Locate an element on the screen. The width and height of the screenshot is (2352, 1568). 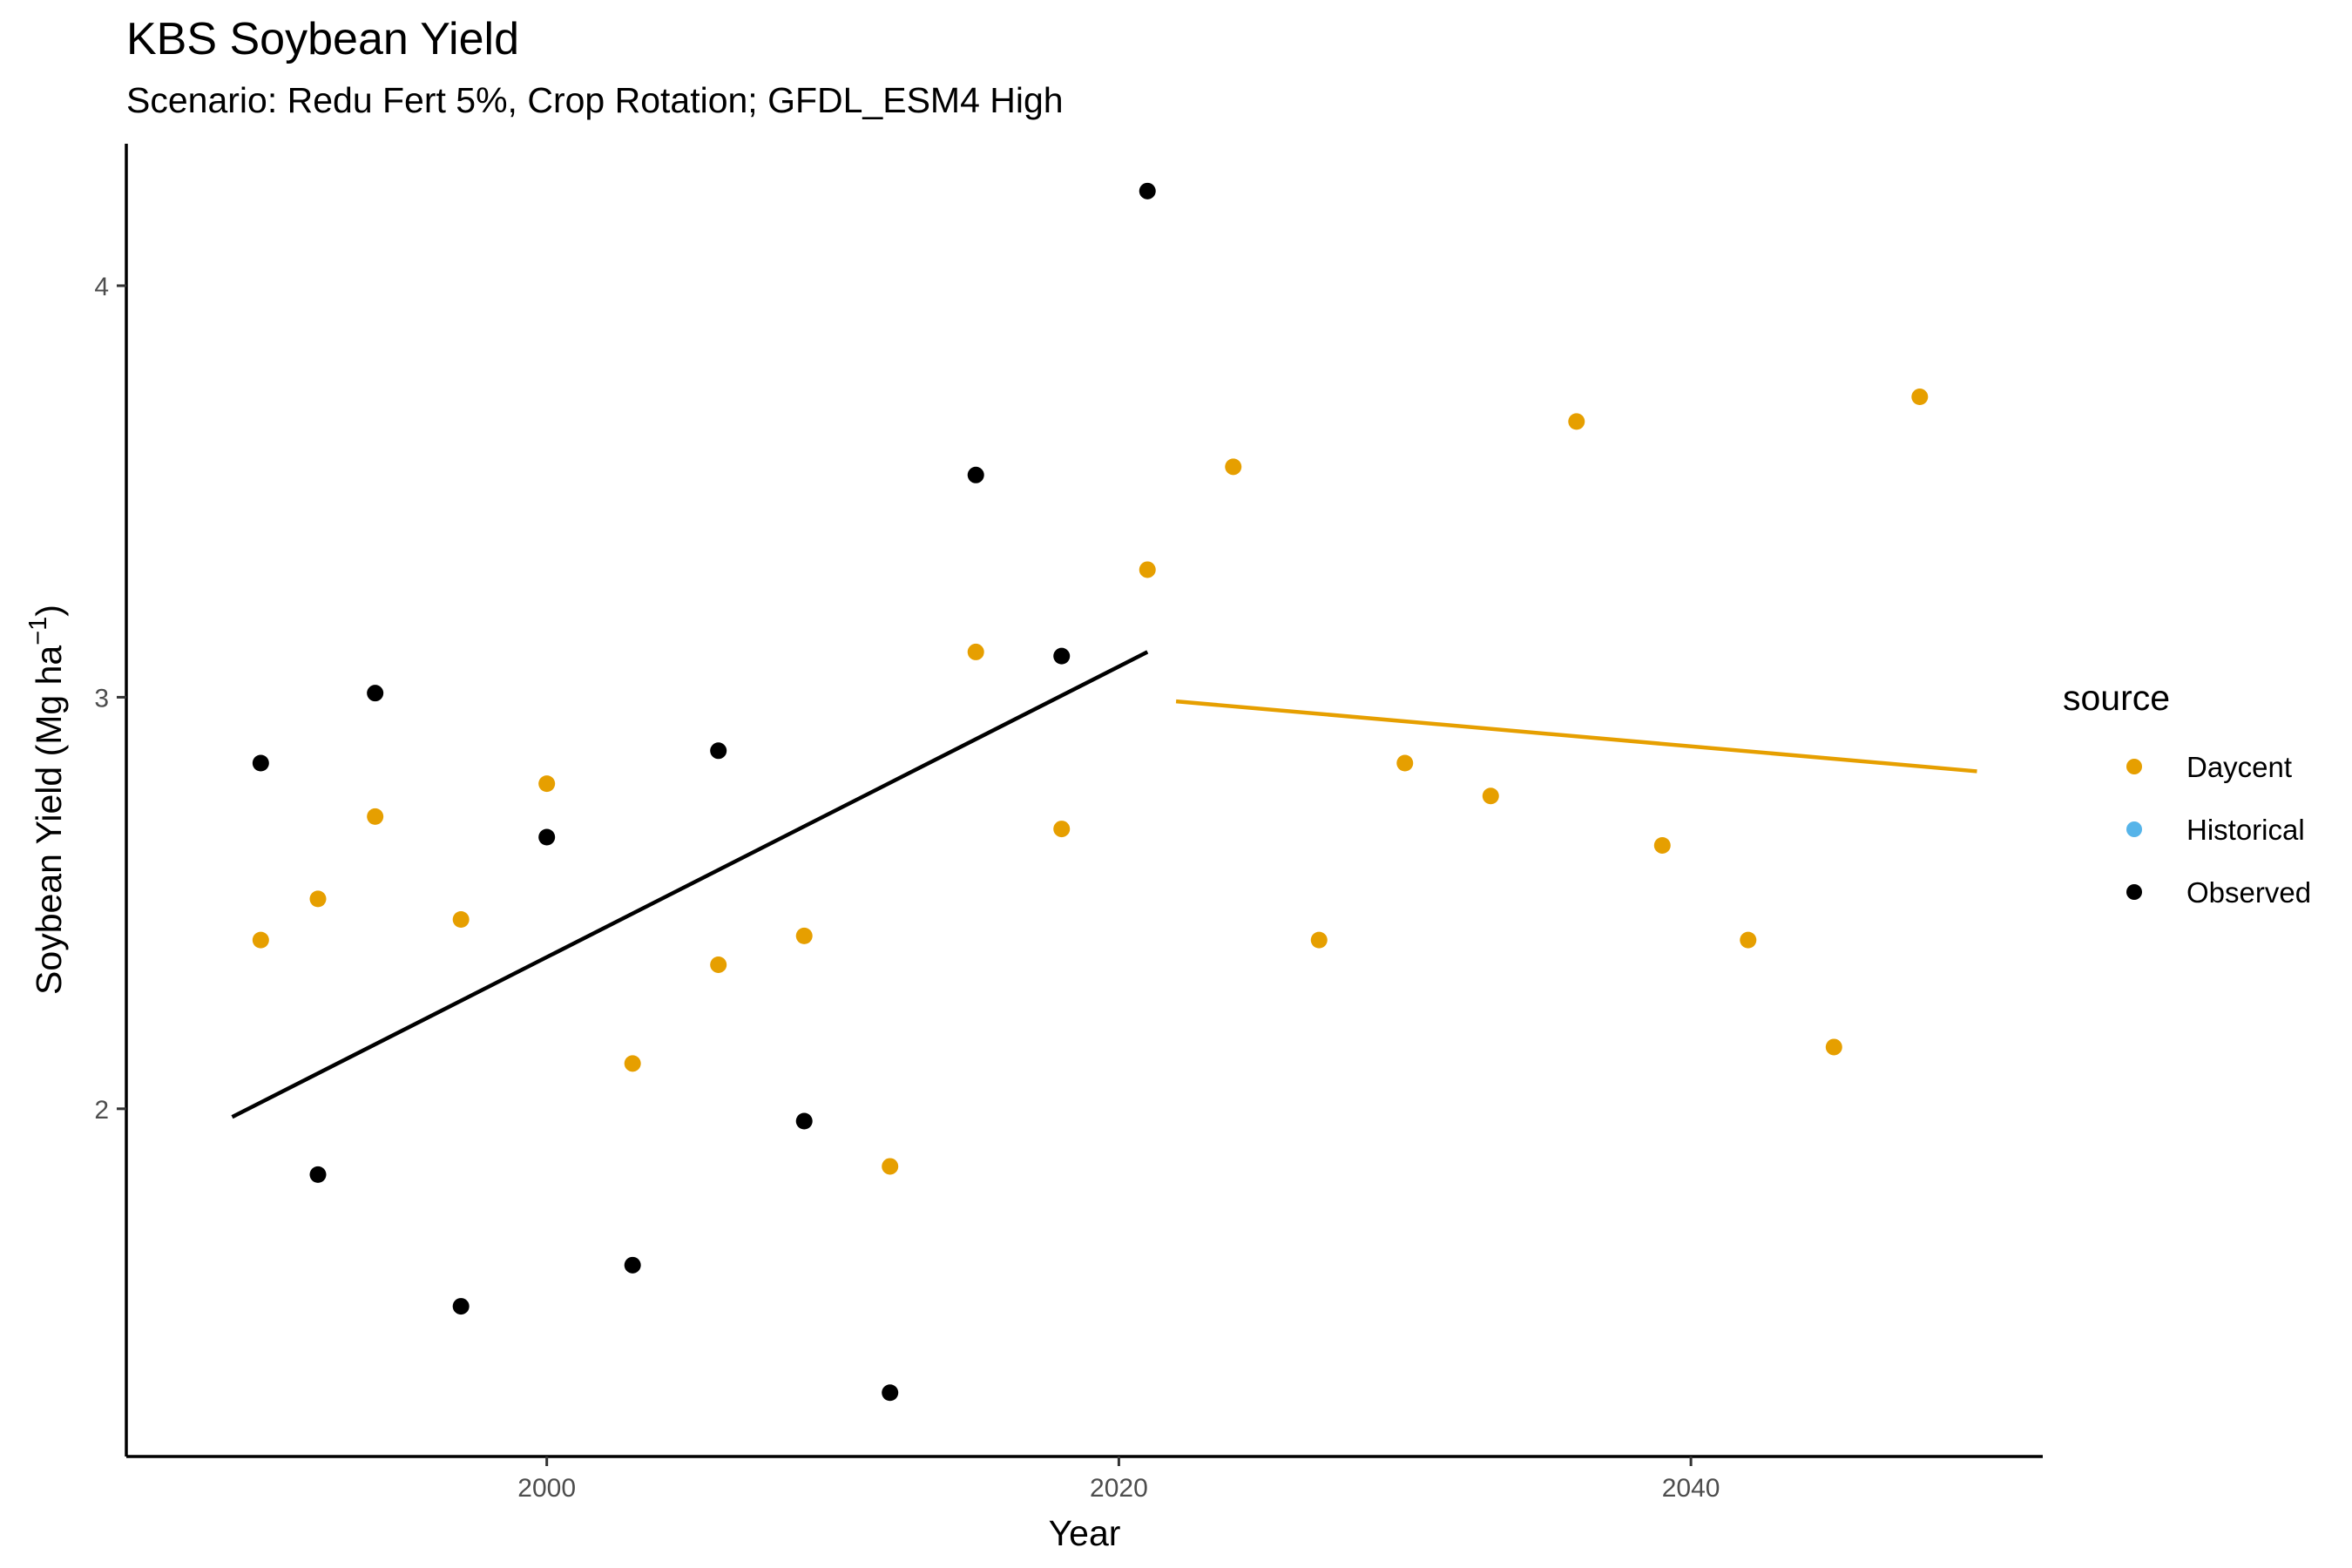
y-axis-title: Soybean Yield (Mg ha−1) is located at coordinates (46, 800).